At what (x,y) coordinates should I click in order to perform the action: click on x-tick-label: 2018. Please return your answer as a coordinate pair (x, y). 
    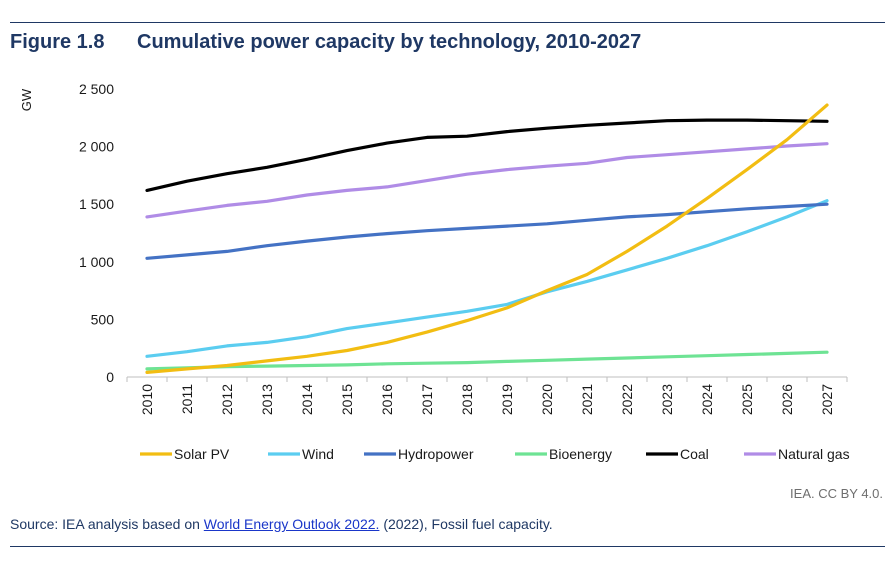
    Looking at the image, I should click on (467, 399).